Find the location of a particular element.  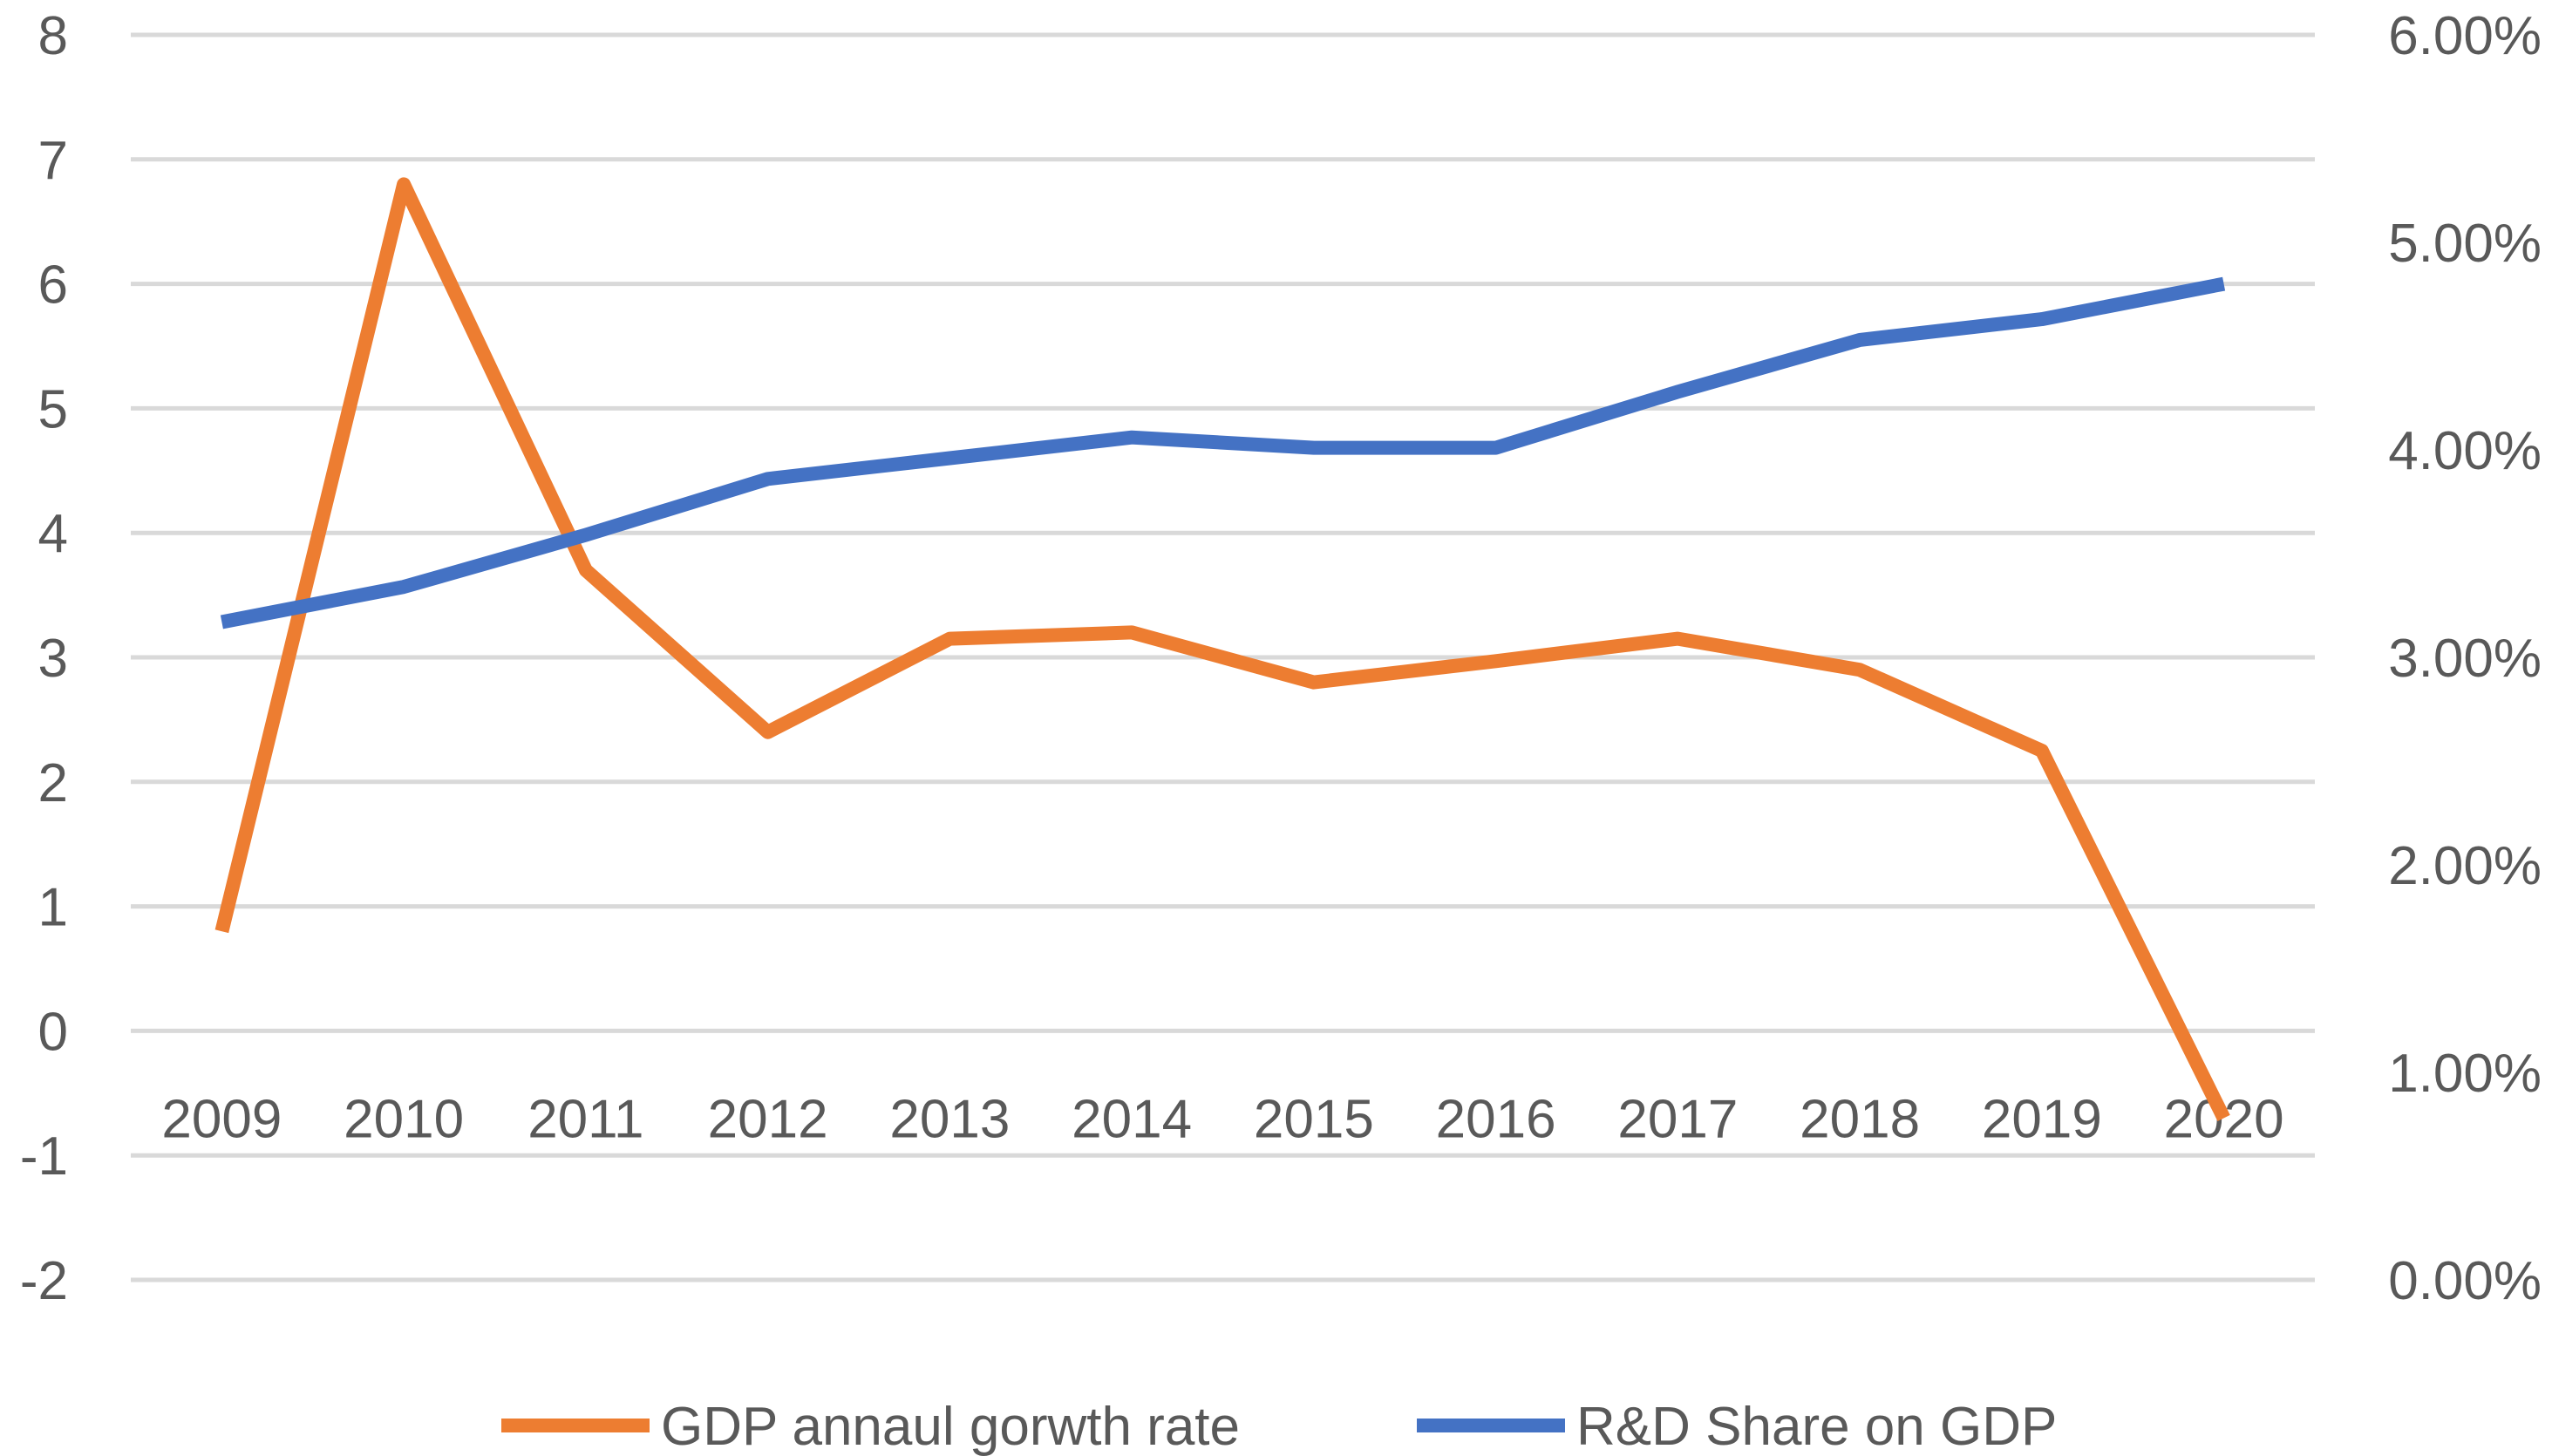

right-tick-label: 0.00% is located at coordinates (2465, 1281).